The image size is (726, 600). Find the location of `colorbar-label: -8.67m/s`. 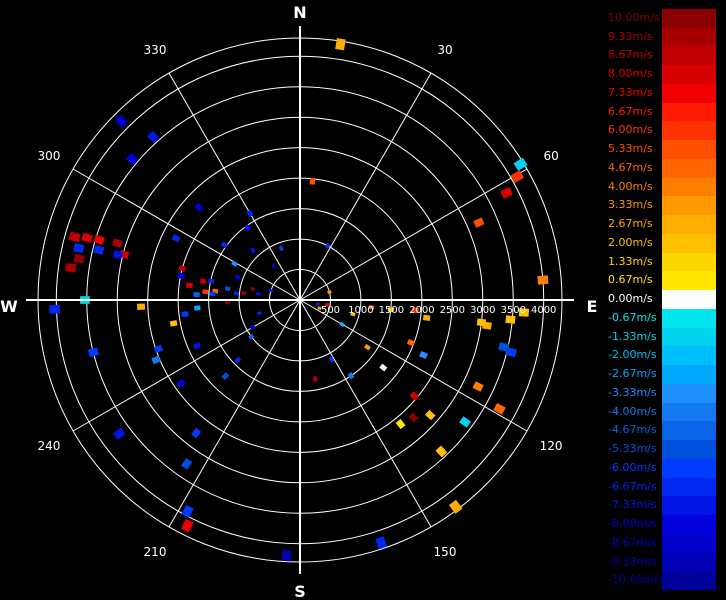

colorbar-label: -8.67m/s is located at coordinates (632, 542).